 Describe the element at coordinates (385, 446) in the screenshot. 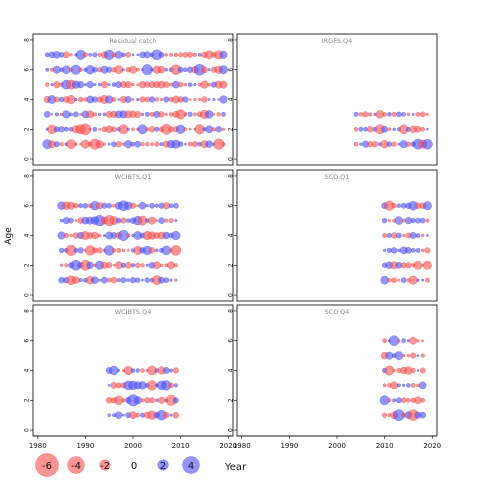

I see `x-tick-label: 2010` at that location.